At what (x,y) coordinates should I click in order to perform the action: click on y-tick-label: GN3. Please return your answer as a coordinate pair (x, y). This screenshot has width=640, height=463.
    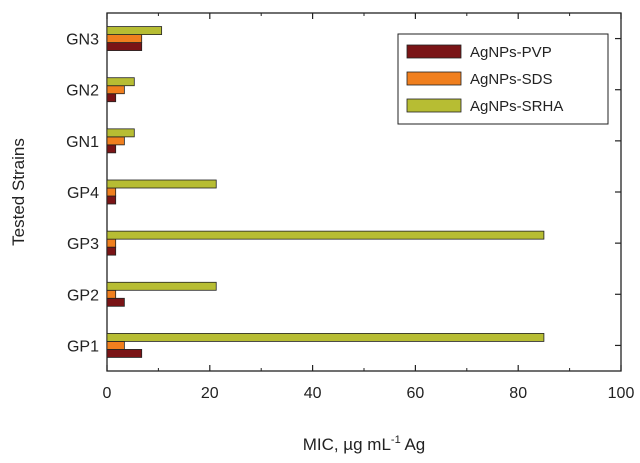
    Looking at the image, I should click on (82, 40).